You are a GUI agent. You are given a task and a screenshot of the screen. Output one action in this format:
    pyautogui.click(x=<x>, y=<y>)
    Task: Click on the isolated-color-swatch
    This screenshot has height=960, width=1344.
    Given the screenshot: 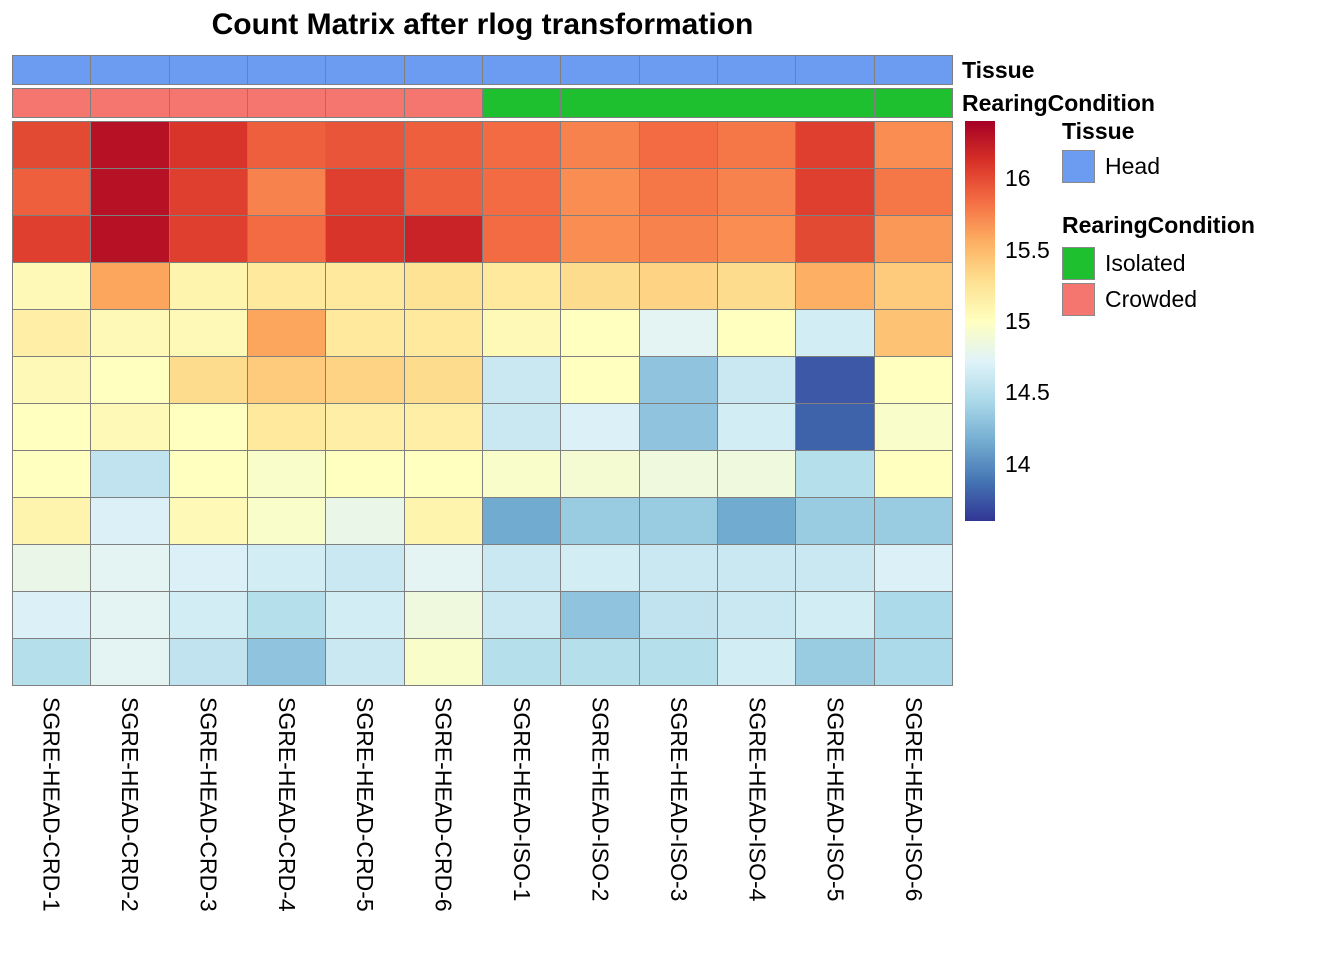 What is the action you would take?
    pyautogui.click(x=1078, y=263)
    